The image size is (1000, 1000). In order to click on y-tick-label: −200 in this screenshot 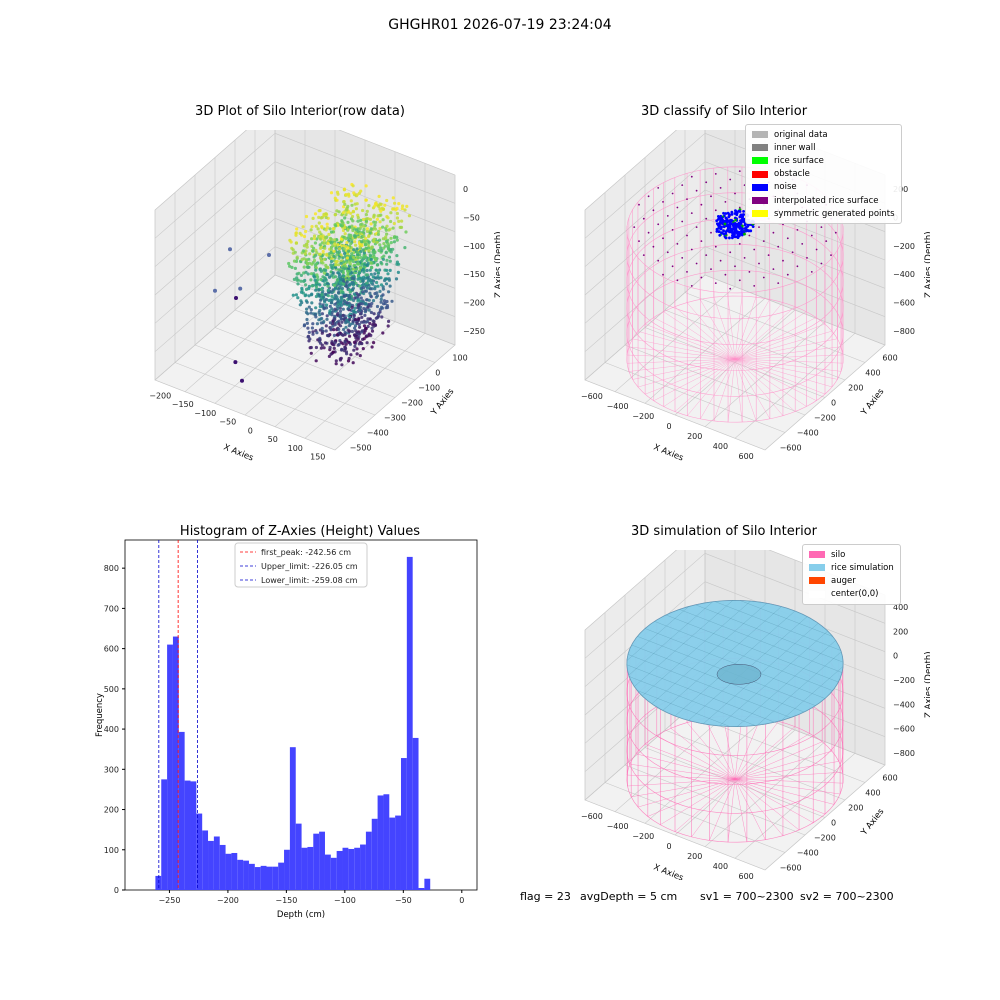, I will do `click(825, 838)`.